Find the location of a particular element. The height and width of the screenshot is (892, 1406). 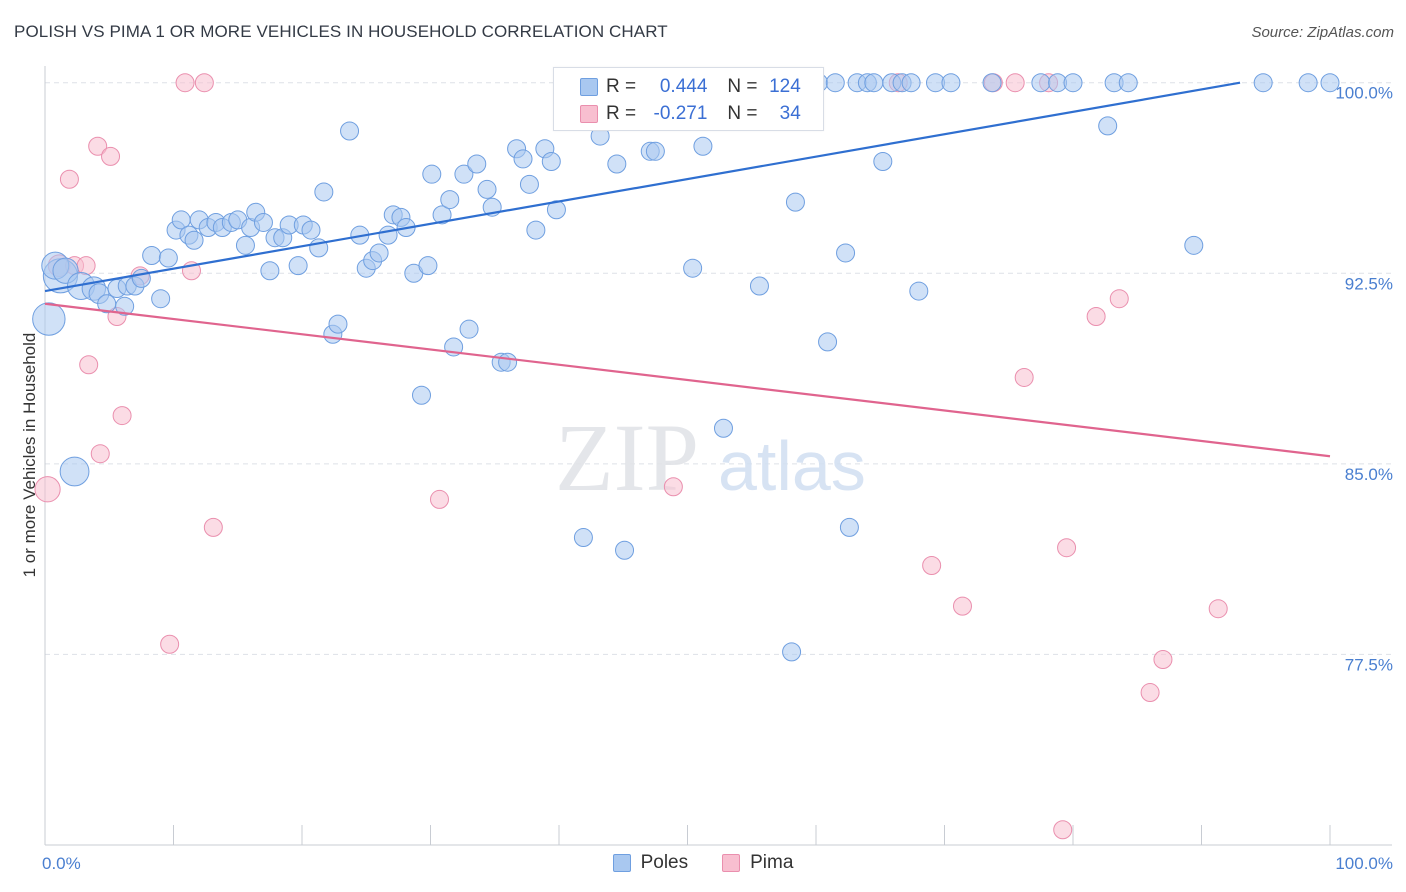

y-tick-label: 92.5% is located at coordinates (1369, 283).